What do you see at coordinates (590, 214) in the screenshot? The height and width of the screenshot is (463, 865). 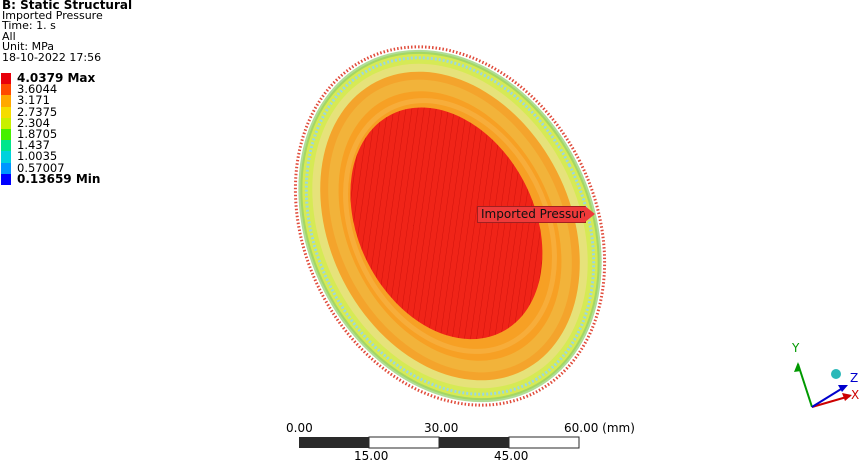 I see `probe-arrow-tip` at bounding box center [590, 214].